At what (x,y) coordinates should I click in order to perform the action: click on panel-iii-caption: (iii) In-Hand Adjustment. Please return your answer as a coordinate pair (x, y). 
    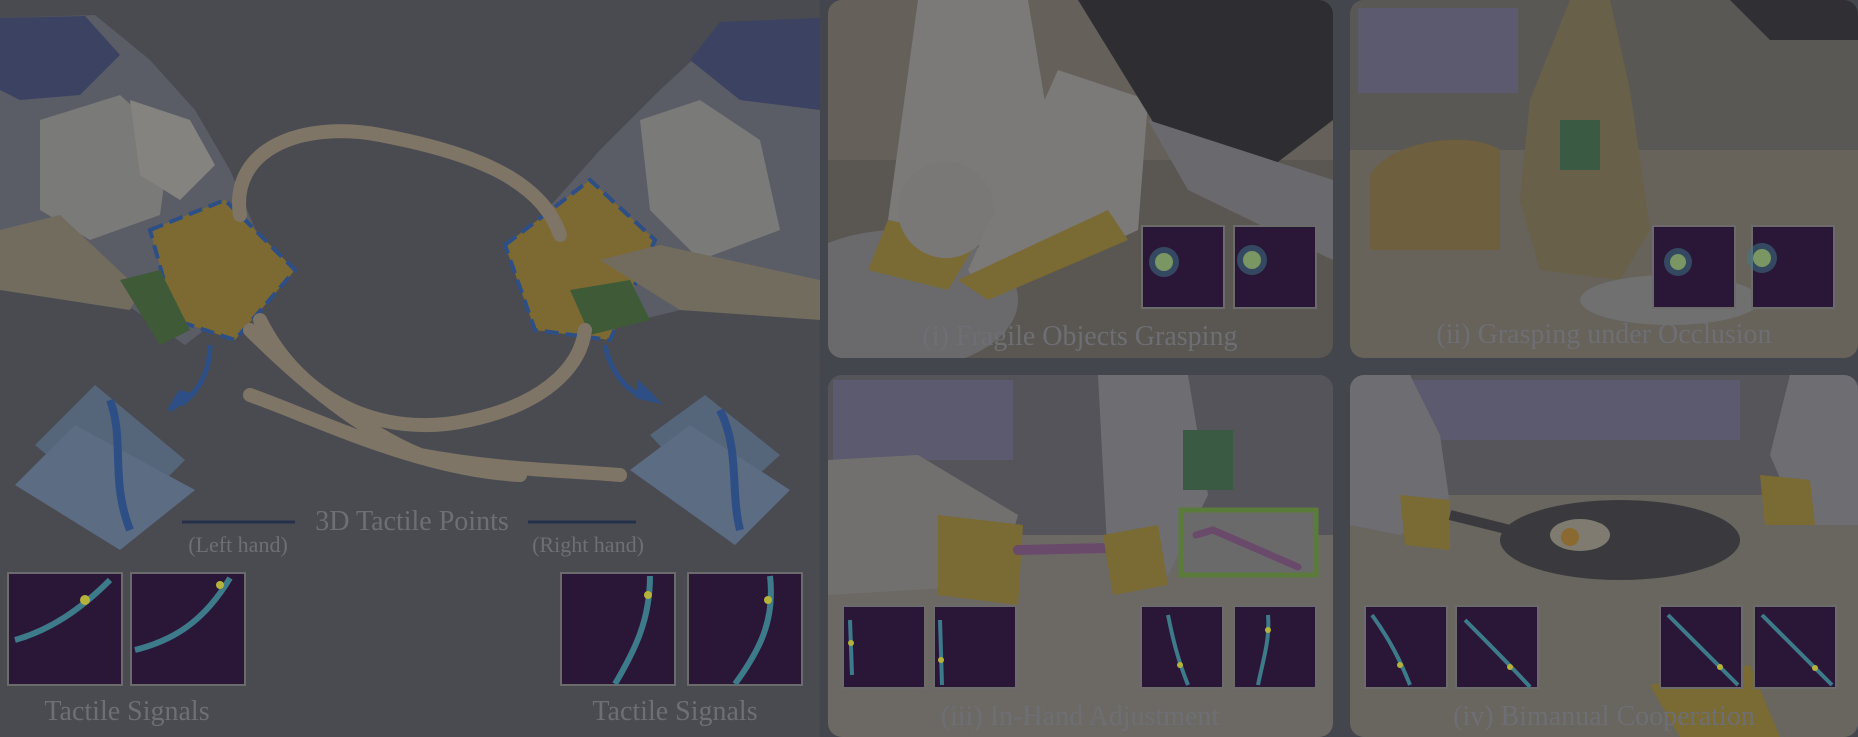
    Looking at the image, I should click on (1080, 716).